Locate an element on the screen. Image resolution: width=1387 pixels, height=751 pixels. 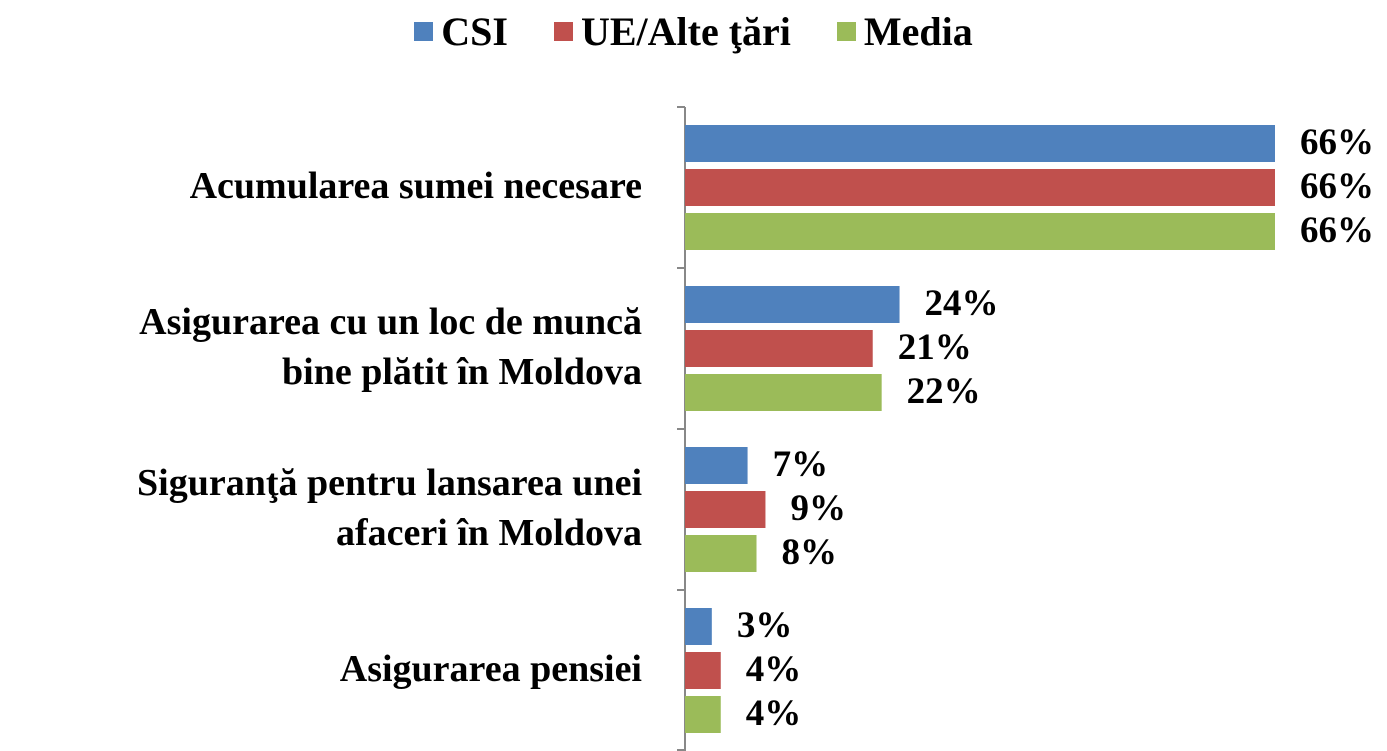
legend: CSI UE/Alte ţări Media is located at coordinates (693, 31).